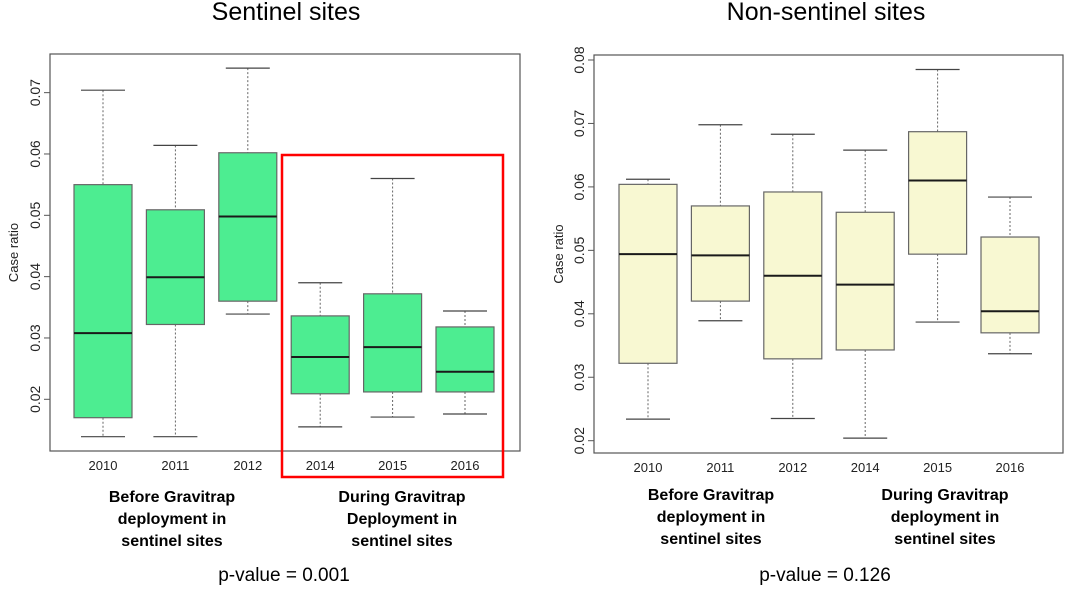  I want to click on left-highlight-rect, so click(392, 316).